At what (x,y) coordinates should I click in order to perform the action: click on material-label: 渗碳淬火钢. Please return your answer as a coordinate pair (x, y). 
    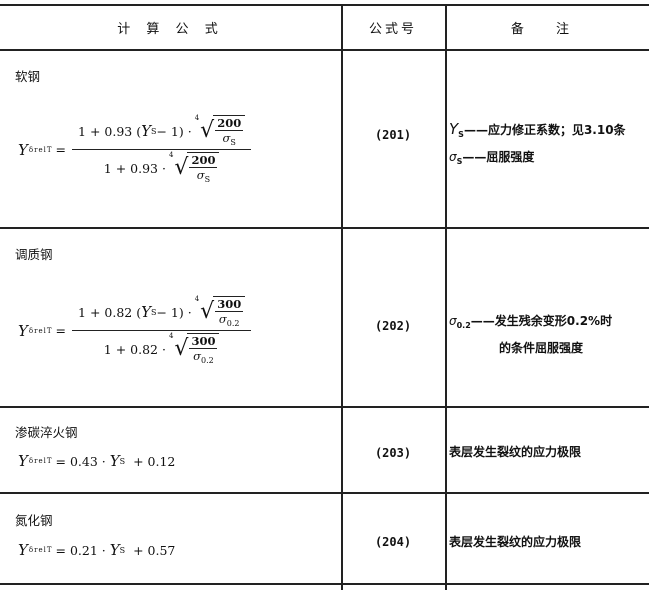
    Looking at the image, I should click on (46, 432).